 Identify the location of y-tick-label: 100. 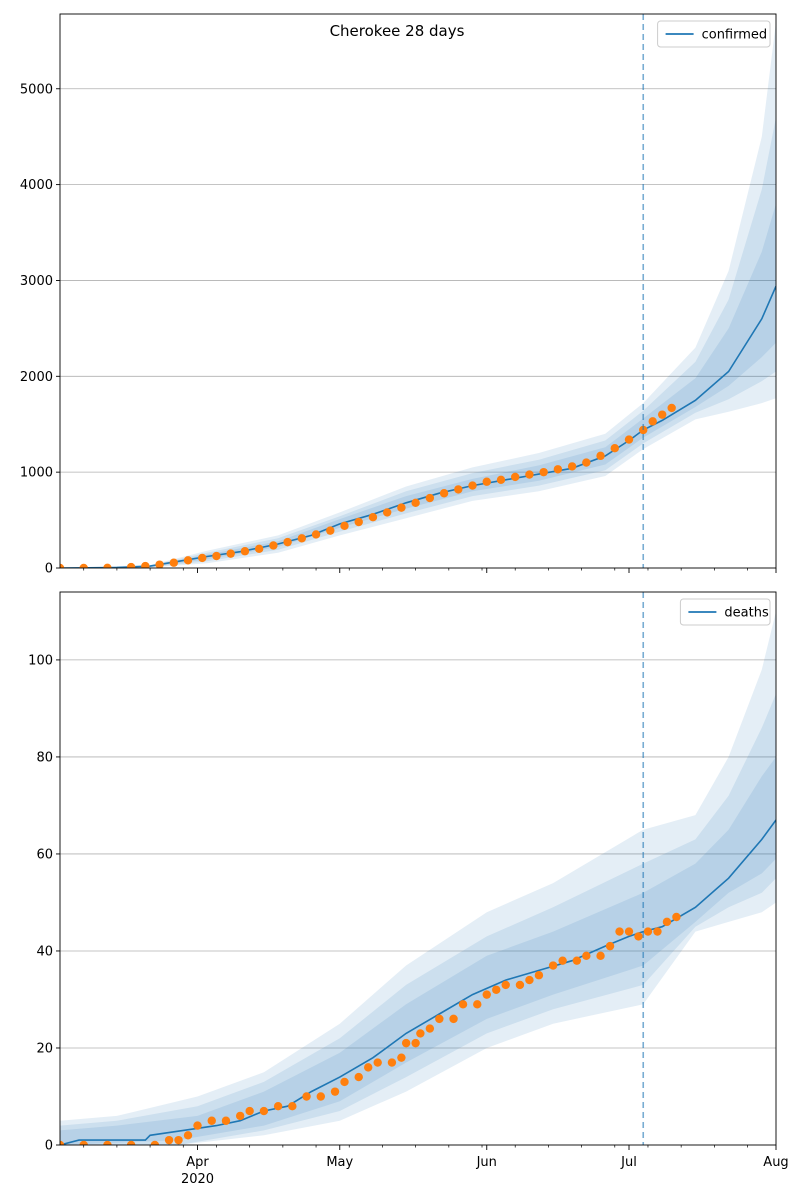
(40, 660).